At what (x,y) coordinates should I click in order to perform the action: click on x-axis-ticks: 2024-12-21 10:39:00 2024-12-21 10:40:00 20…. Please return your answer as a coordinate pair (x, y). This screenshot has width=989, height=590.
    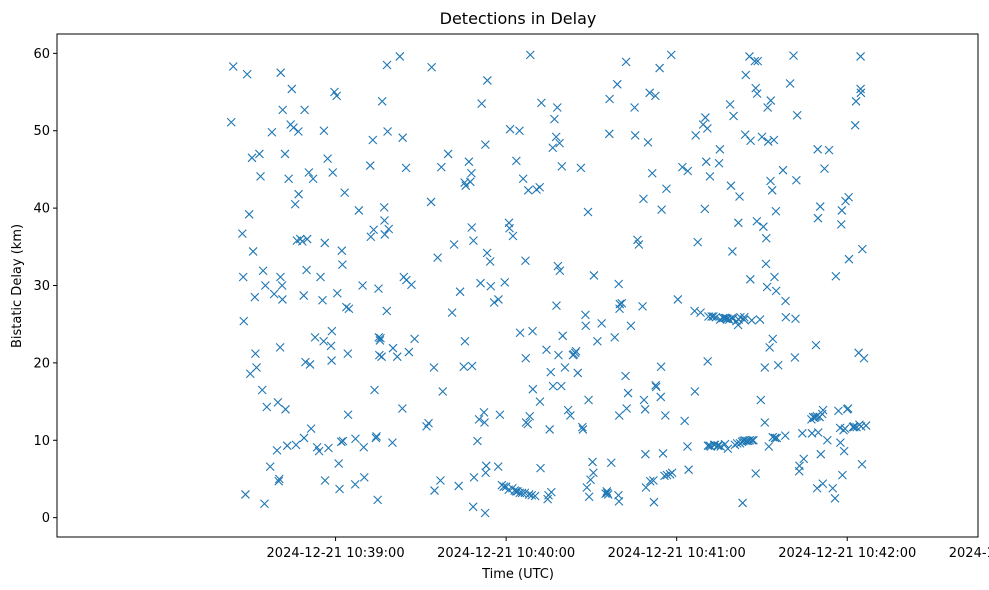
    Looking at the image, I should click on (628, 549).